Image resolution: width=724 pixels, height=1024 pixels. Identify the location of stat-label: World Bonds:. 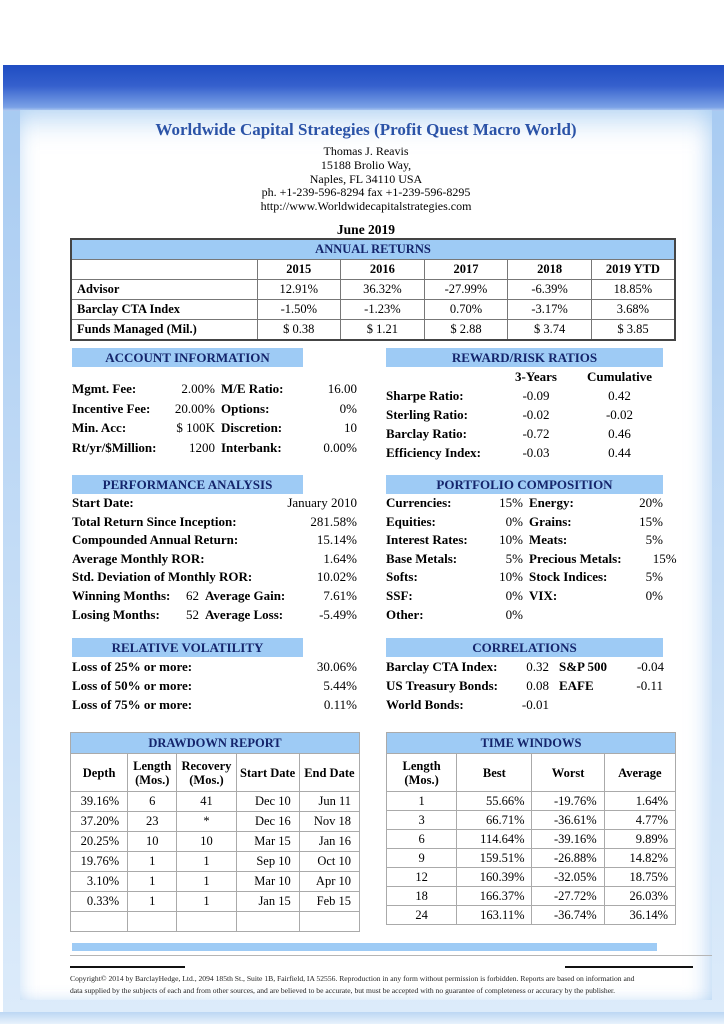
(425, 704).